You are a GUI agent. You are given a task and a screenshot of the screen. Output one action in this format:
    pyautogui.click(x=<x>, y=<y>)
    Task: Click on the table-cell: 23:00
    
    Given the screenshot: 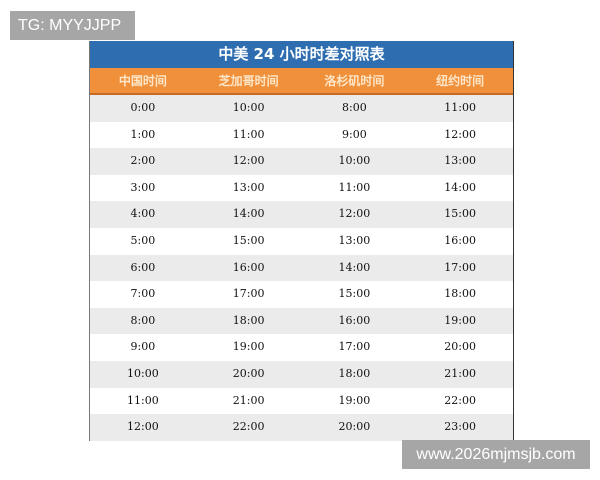 What is the action you would take?
    pyautogui.click(x=460, y=427)
    